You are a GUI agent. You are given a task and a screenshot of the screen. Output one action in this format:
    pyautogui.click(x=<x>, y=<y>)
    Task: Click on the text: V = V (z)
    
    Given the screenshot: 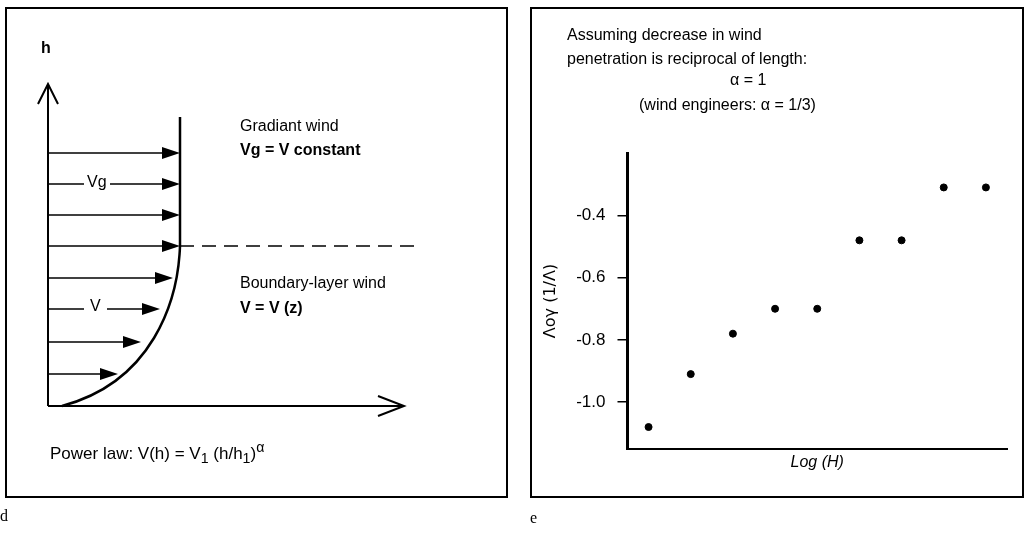 What is the action you would take?
    pyautogui.click(x=271, y=307)
    